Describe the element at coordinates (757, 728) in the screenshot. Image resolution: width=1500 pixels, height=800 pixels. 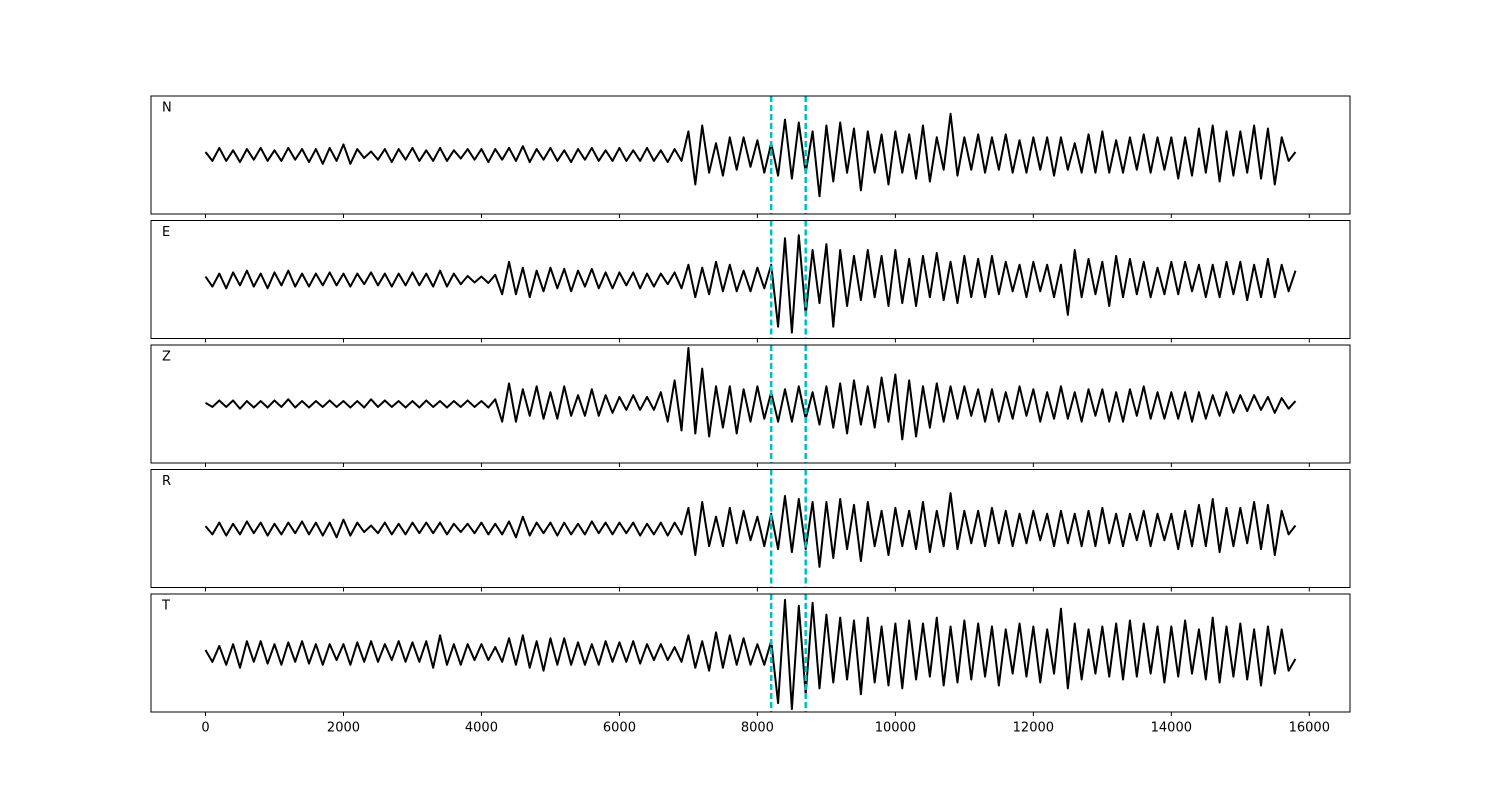
I see `x-tick-label: 8000` at that location.